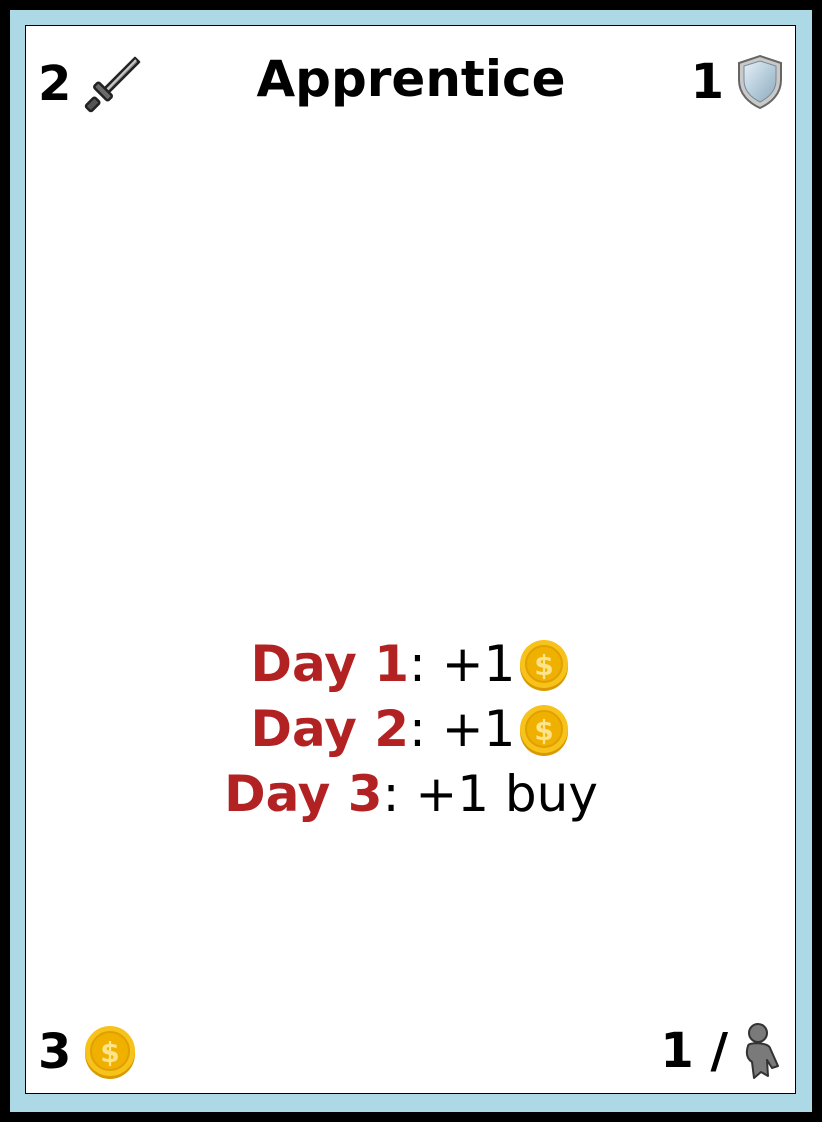 This screenshot has width=822, height=1122. I want to click on day-label: Day 3, so click(303, 794).